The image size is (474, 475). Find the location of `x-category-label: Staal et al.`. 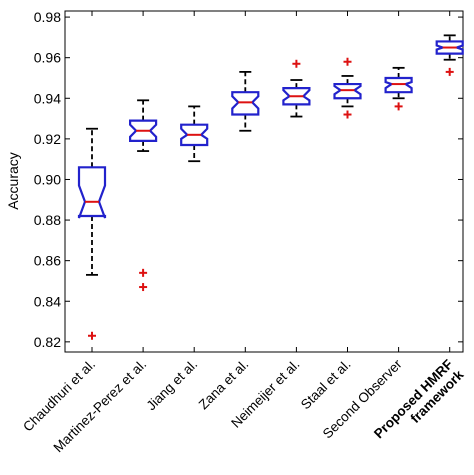

x-category-label: Staal et al. is located at coordinates (326, 385).